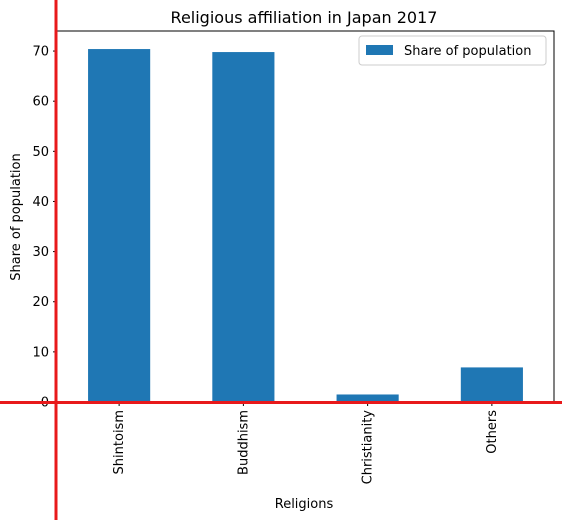 This screenshot has height=520, width=562. Describe the element at coordinates (119, 226) in the screenshot. I see `bar-shintoism` at that location.